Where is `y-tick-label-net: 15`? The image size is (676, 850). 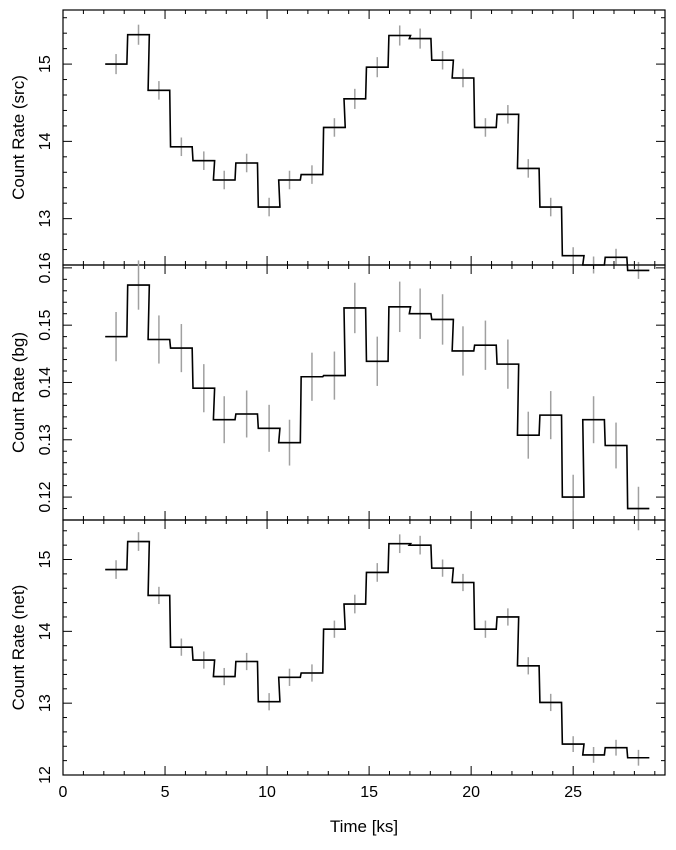
y-tick-label-net: 15 is located at coordinates (45, 560).